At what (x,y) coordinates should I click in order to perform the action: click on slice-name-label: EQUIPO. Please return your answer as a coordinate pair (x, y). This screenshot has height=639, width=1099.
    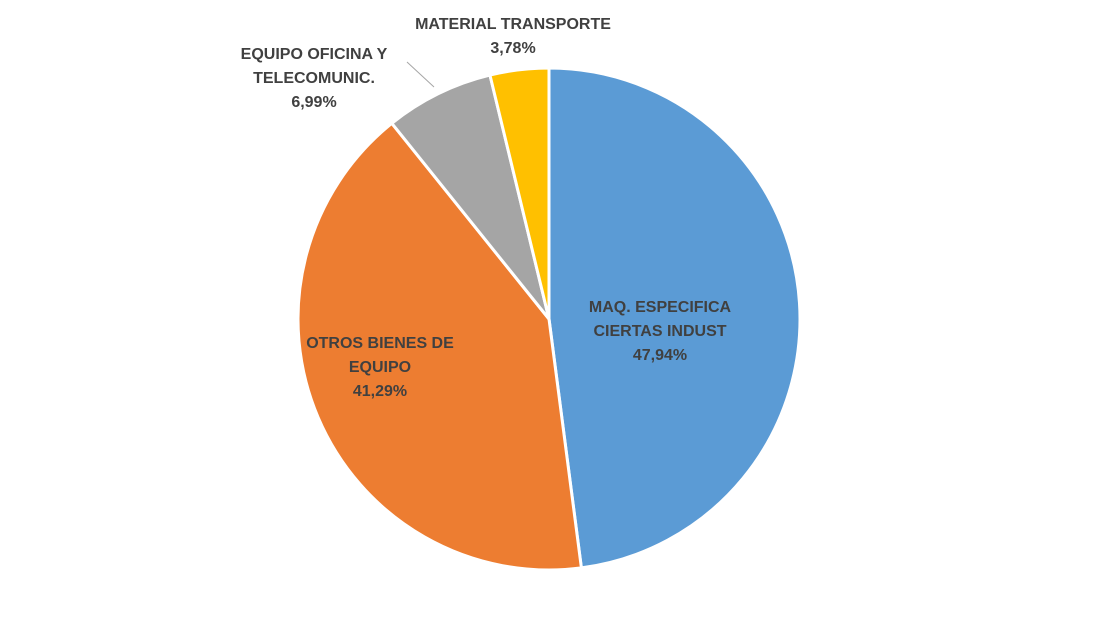
    Looking at the image, I should click on (380, 367).